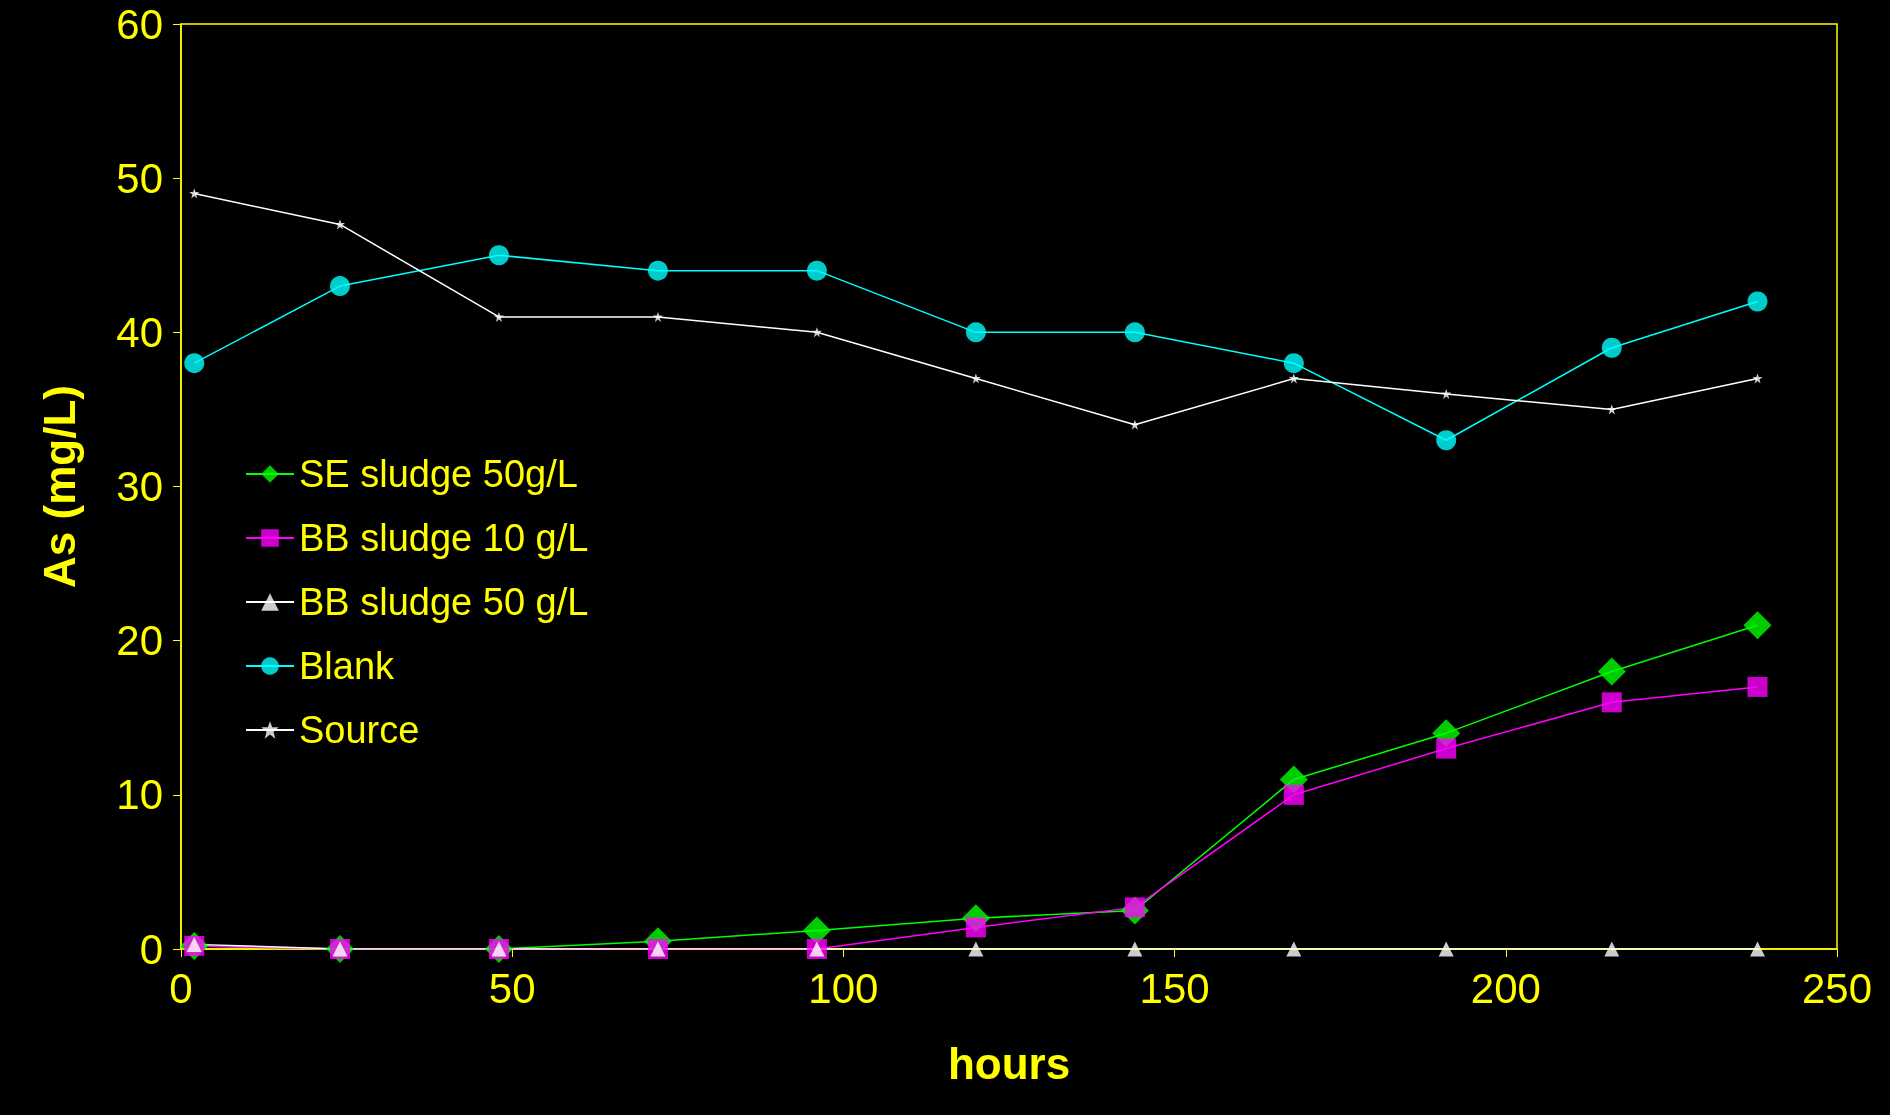 The width and height of the screenshot is (1890, 1115). I want to click on legend-label: BB sludge 50 g/L, so click(444, 602).